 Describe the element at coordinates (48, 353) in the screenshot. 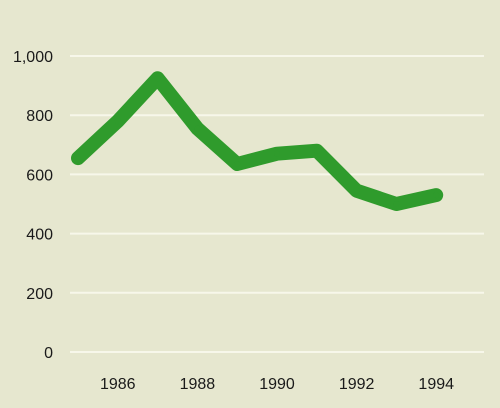

I see `y-tick-label: 0` at that location.